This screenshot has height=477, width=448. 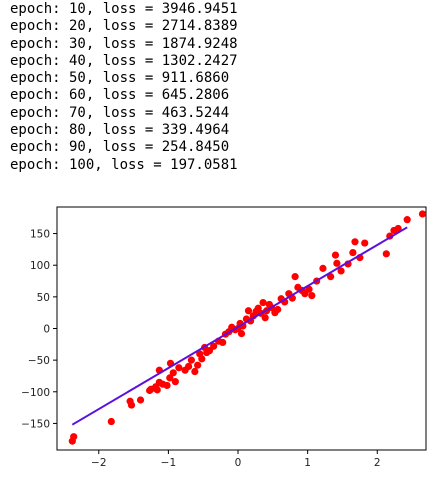 I want to click on log-line: epoch: 60, loss = 645.2806, so click(x=120, y=95).